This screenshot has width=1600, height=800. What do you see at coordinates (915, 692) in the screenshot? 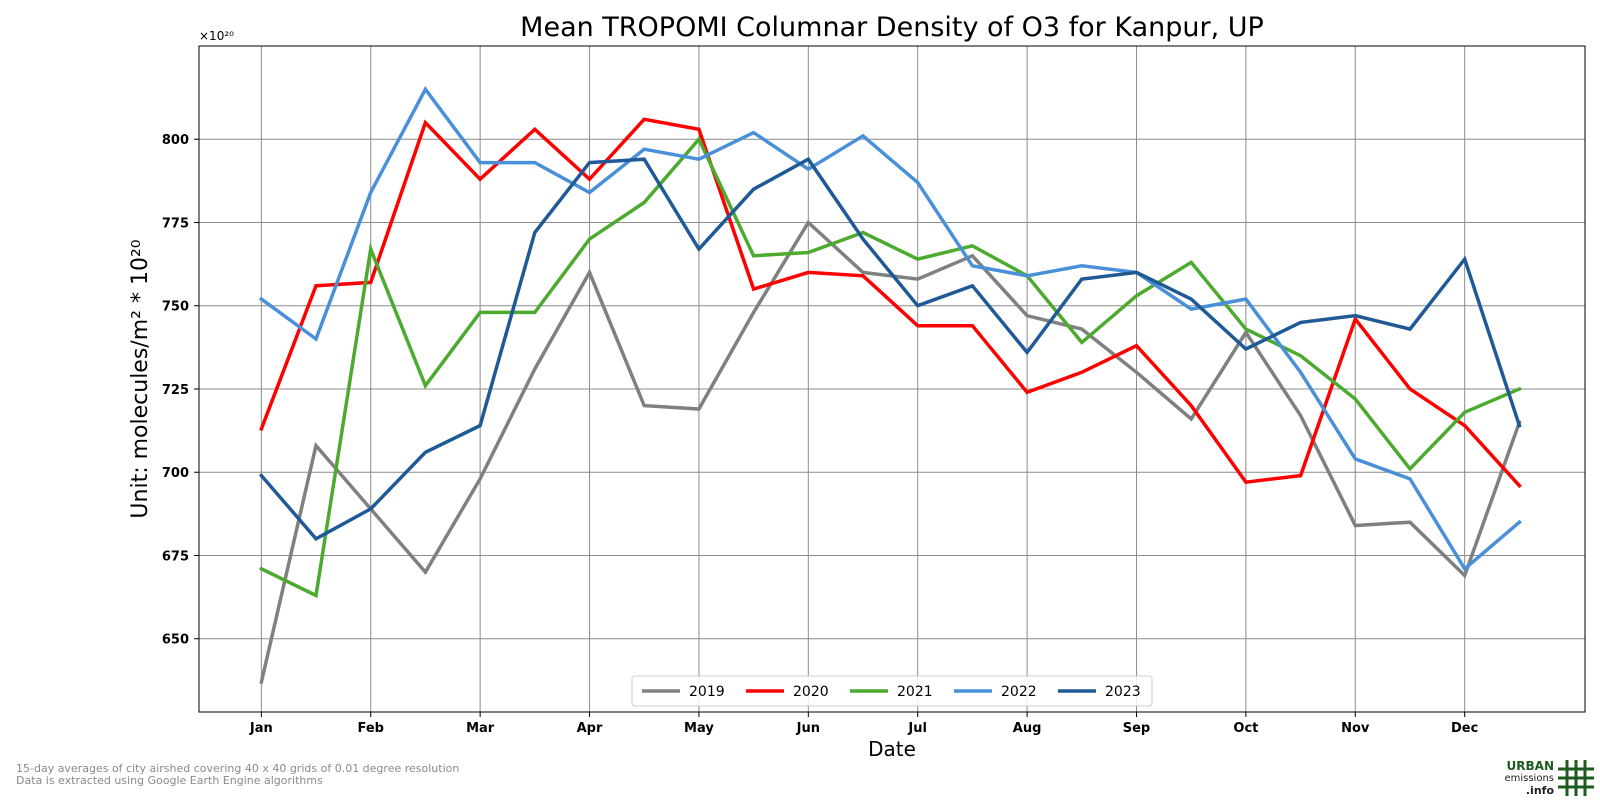
I see `legend-label-2021: 2021` at bounding box center [915, 692].